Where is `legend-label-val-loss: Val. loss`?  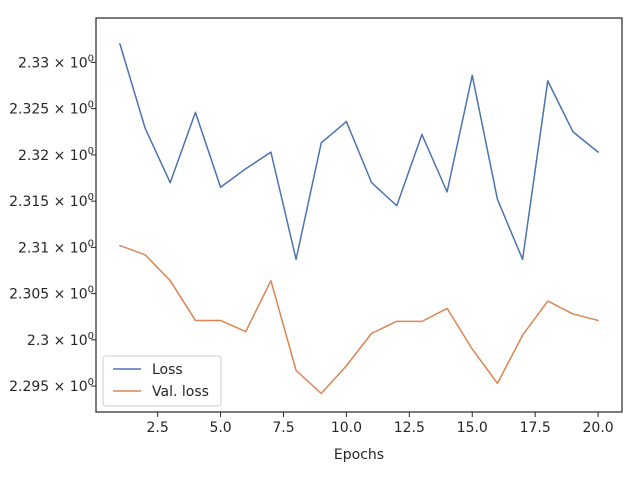 legend-label-val-loss: Val. loss is located at coordinates (180, 392).